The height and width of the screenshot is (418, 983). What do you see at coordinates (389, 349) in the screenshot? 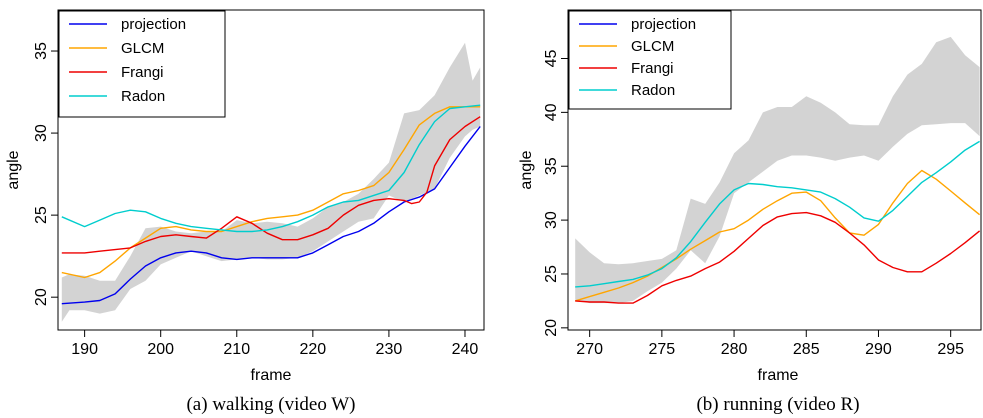
I see `x-tick-label: 230` at bounding box center [389, 349].